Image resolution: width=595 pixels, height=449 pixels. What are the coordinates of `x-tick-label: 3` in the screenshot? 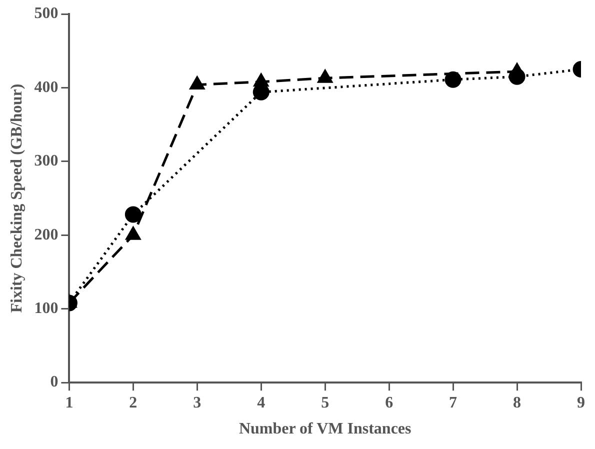 It's located at (197, 403).